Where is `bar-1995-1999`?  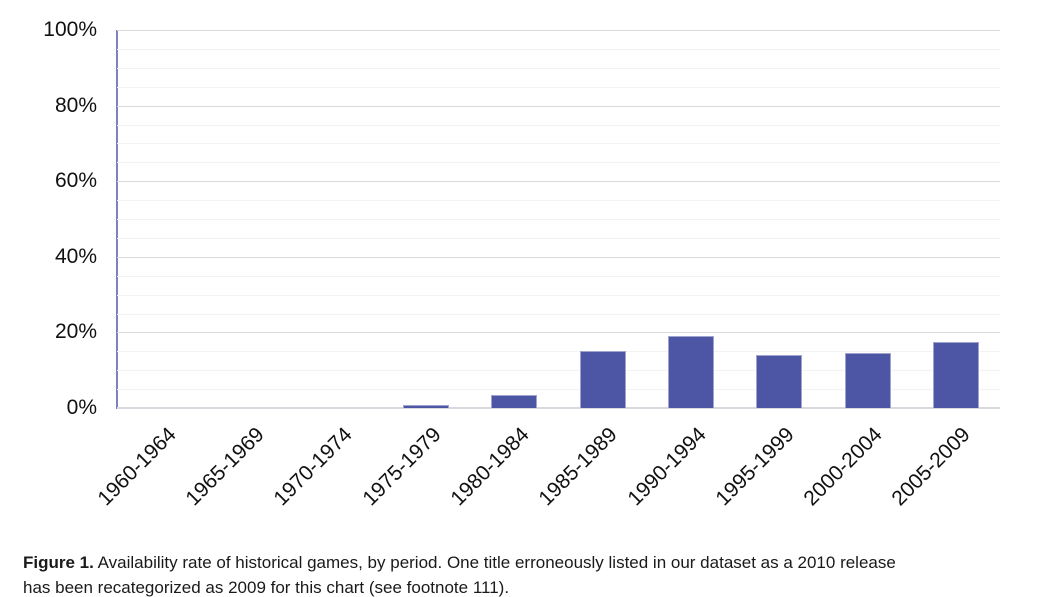
bar-1995-1999 is located at coordinates (779, 381).